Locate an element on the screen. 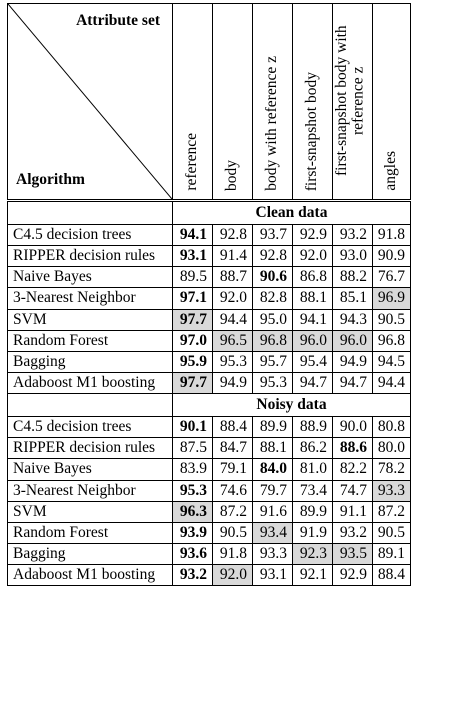 The height and width of the screenshot is (704, 472). value-cell: 96.9 is located at coordinates (391, 298).